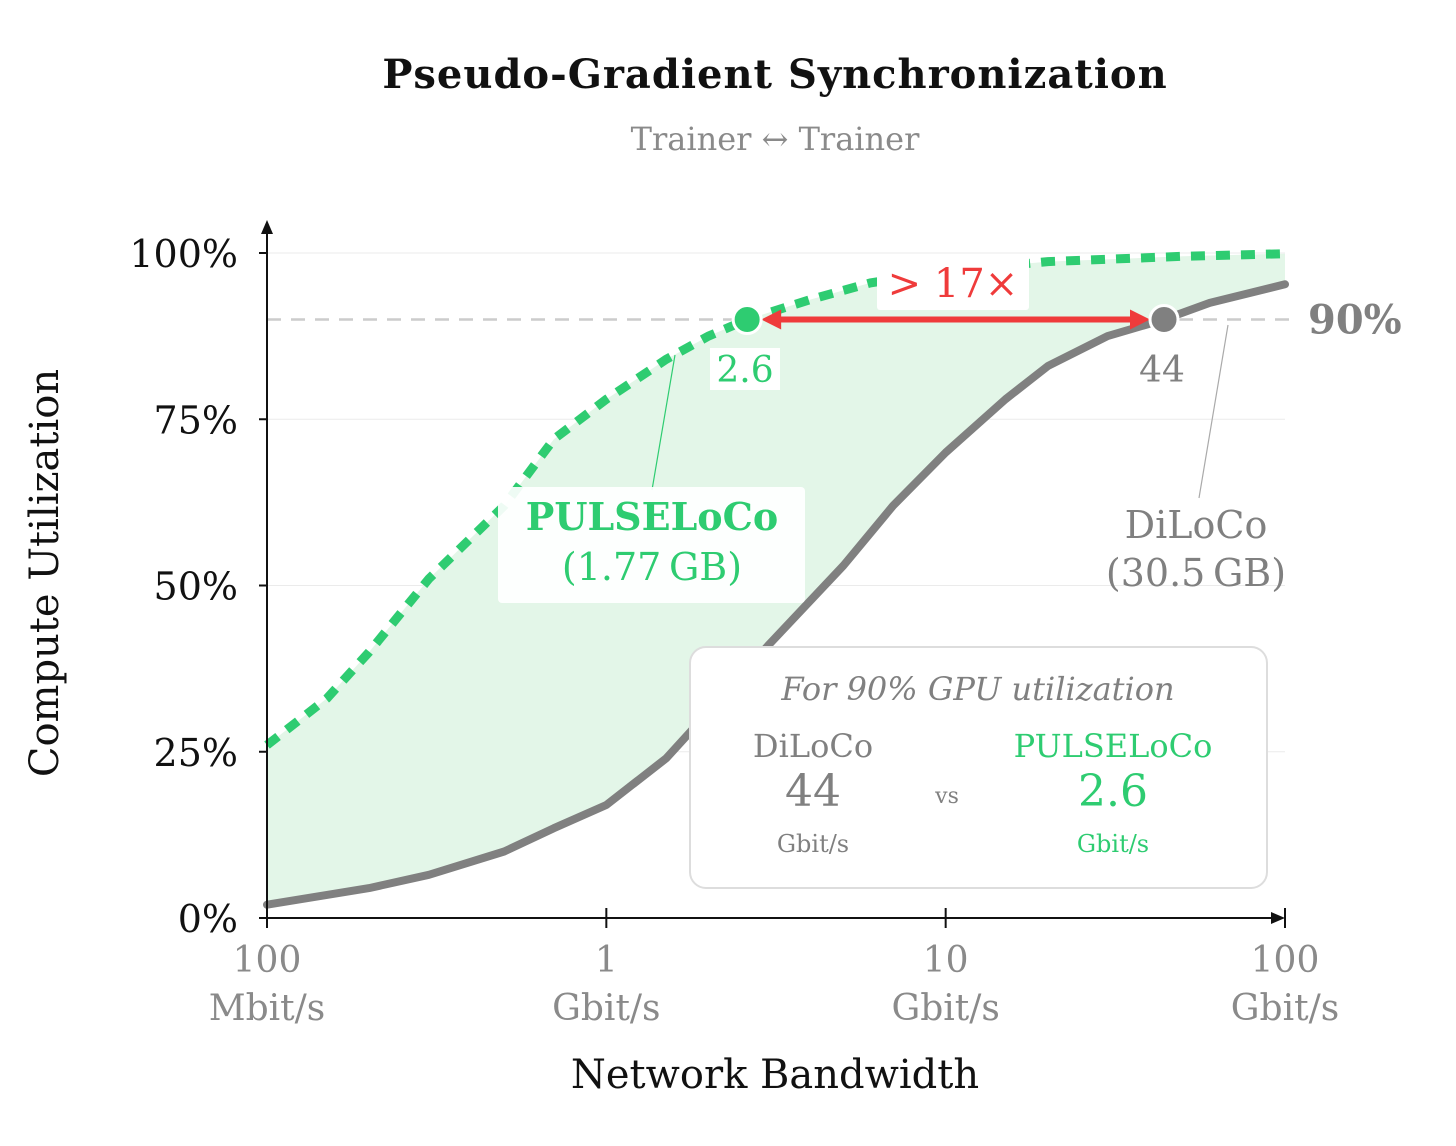  I want to click on gap-label: > 17×, so click(953, 284).